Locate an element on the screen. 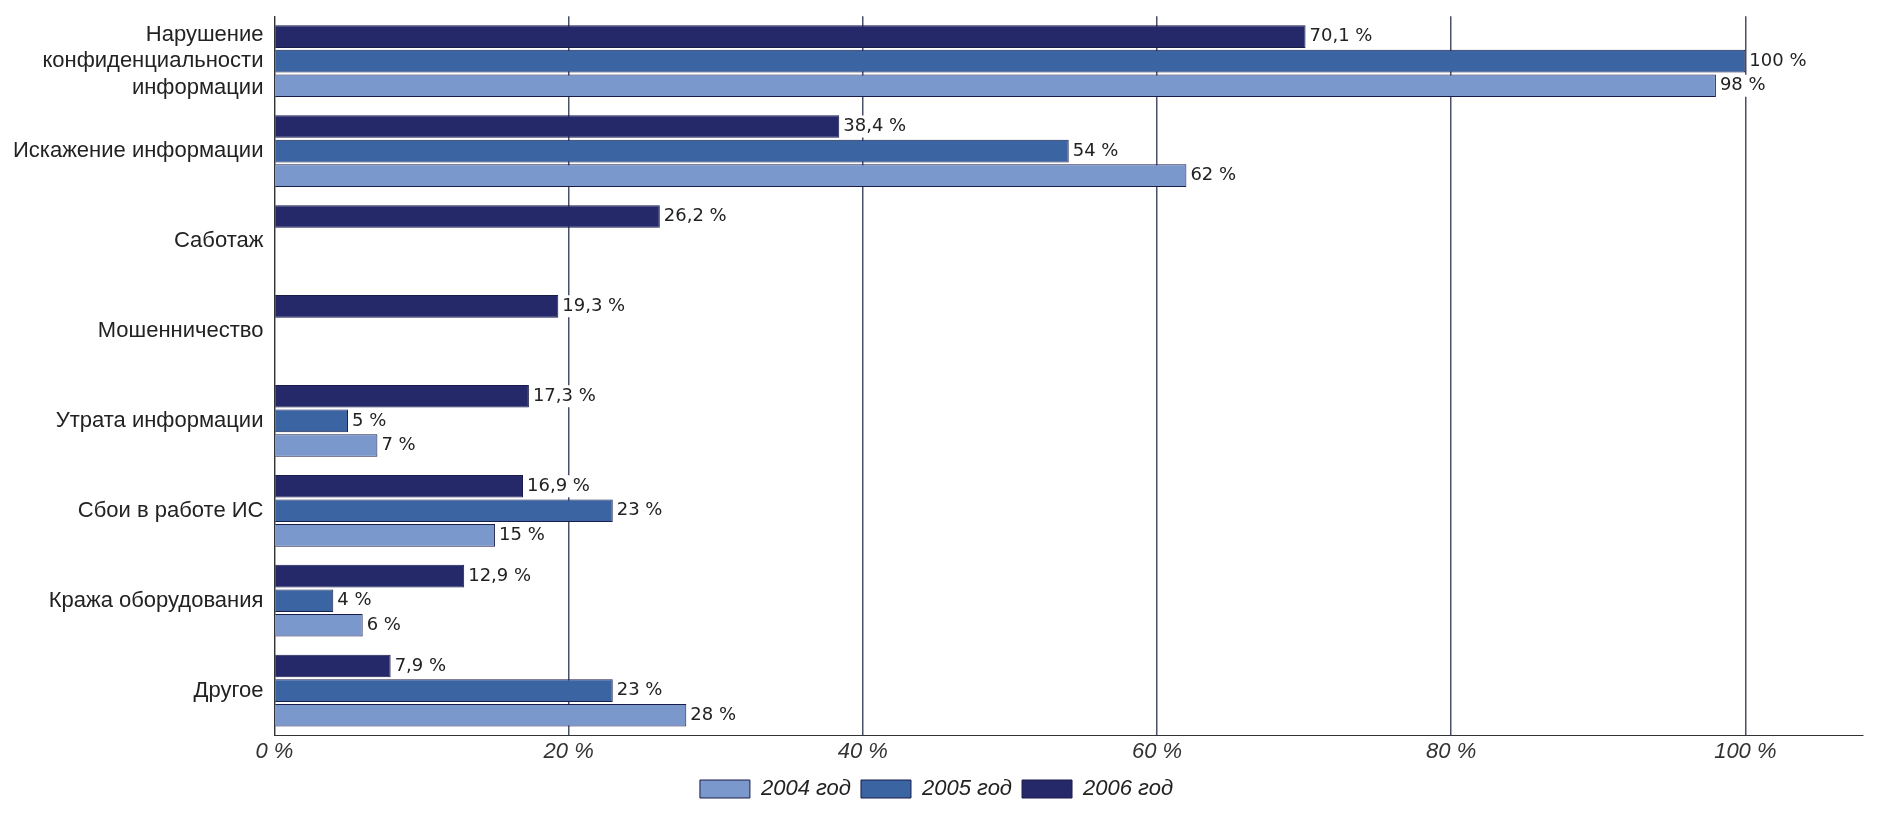  data-label: 6 % is located at coordinates (383, 623).